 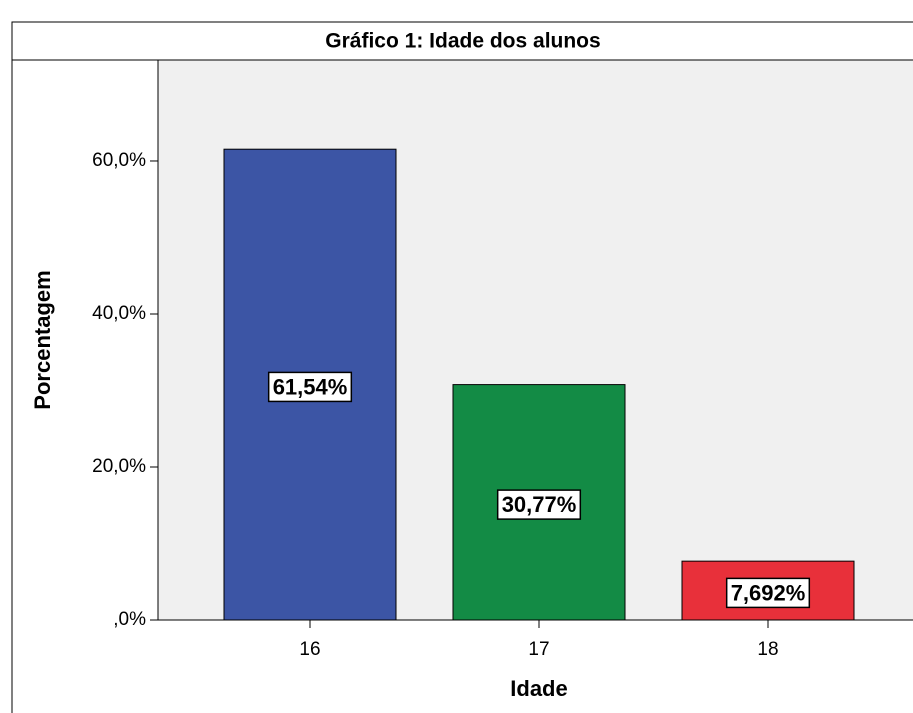 I want to click on chart-title: Gráfico 1: Idade dos alunos, so click(x=462, y=41).